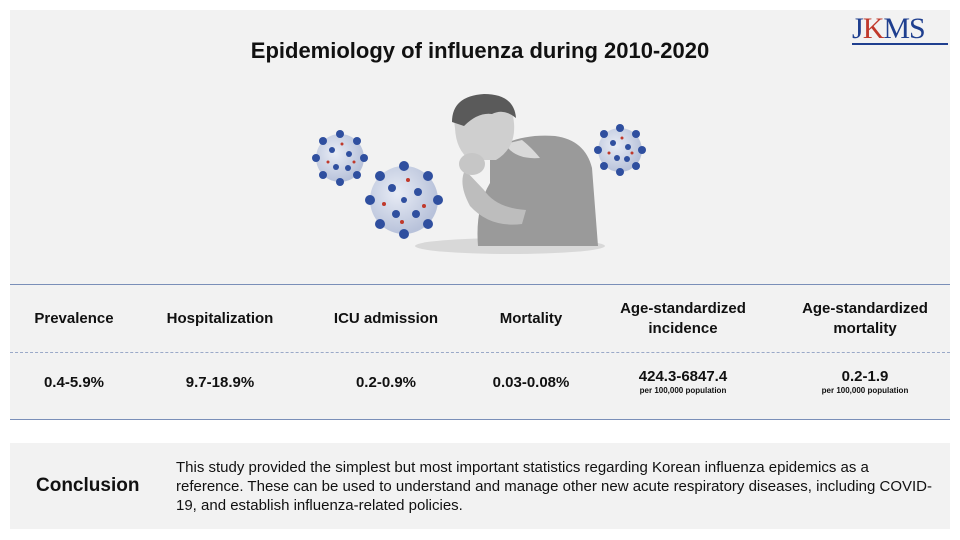 This screenshot has height=540, width=960. I want to click on coughing-person-icon, so click(510, 174).